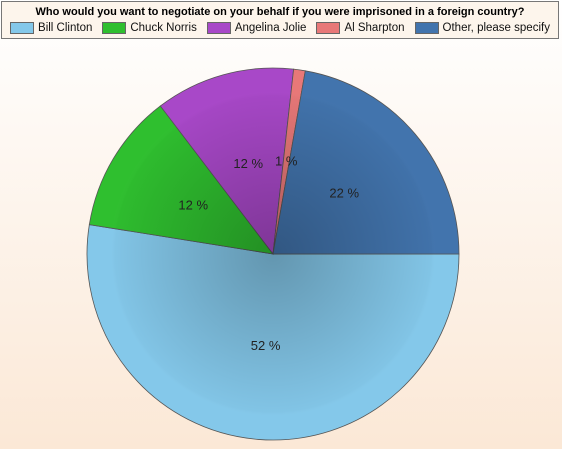  Describe the element at coordinates (344, 193) in the screenshot. I see `data-label: 22 %` at that location.